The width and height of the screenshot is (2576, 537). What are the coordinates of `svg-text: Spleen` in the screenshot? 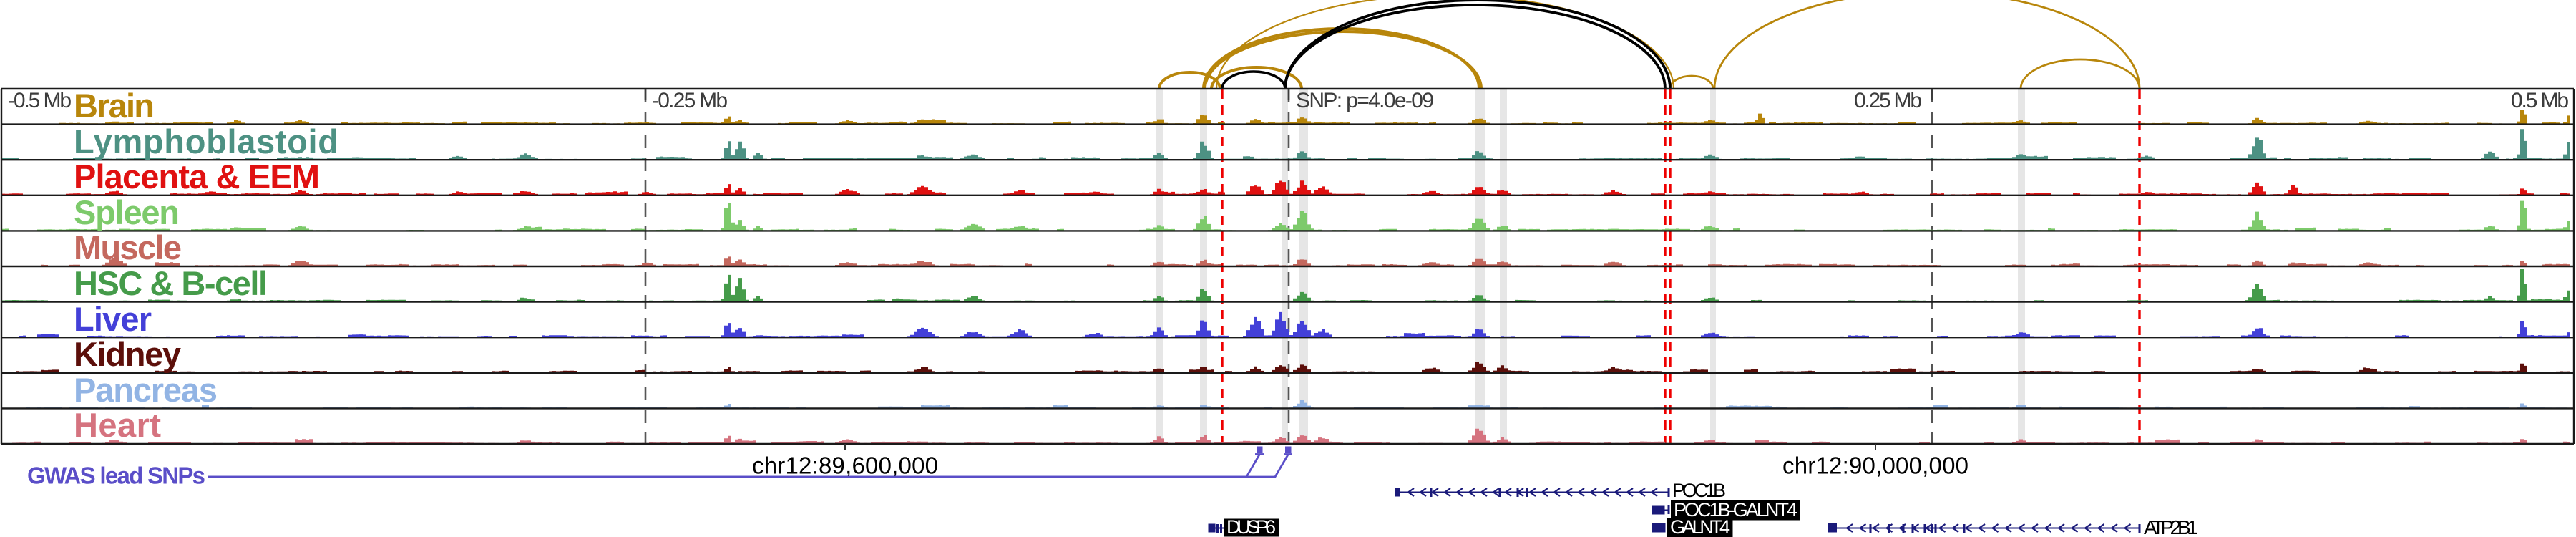 It's located at (127, 212).